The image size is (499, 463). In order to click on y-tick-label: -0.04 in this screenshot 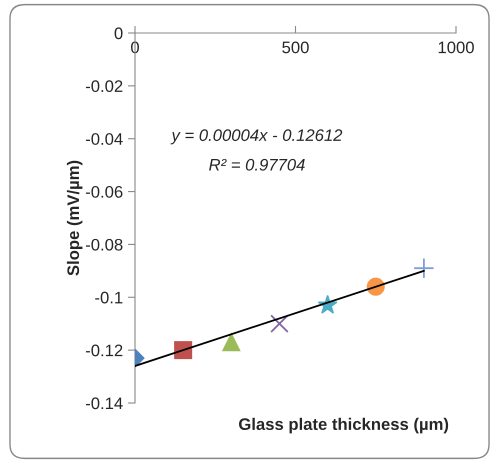, I will do `click(104, 139)`.